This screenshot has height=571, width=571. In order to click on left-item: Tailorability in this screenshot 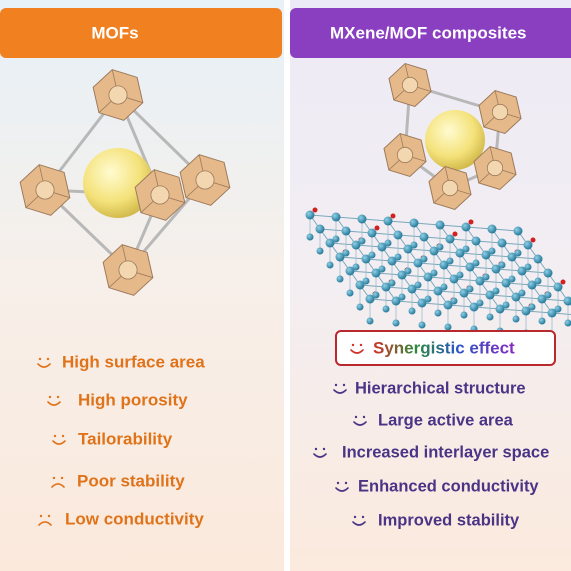, I will do `click(125, 438)`.